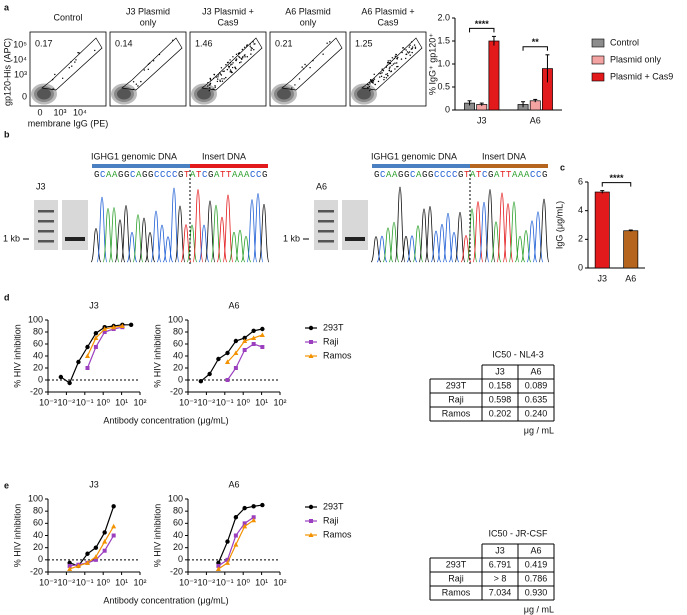 The image size is (687, 615). Describe the element at coordinates (311, 534) in the screenshot. I see `legend-marker` at that location.